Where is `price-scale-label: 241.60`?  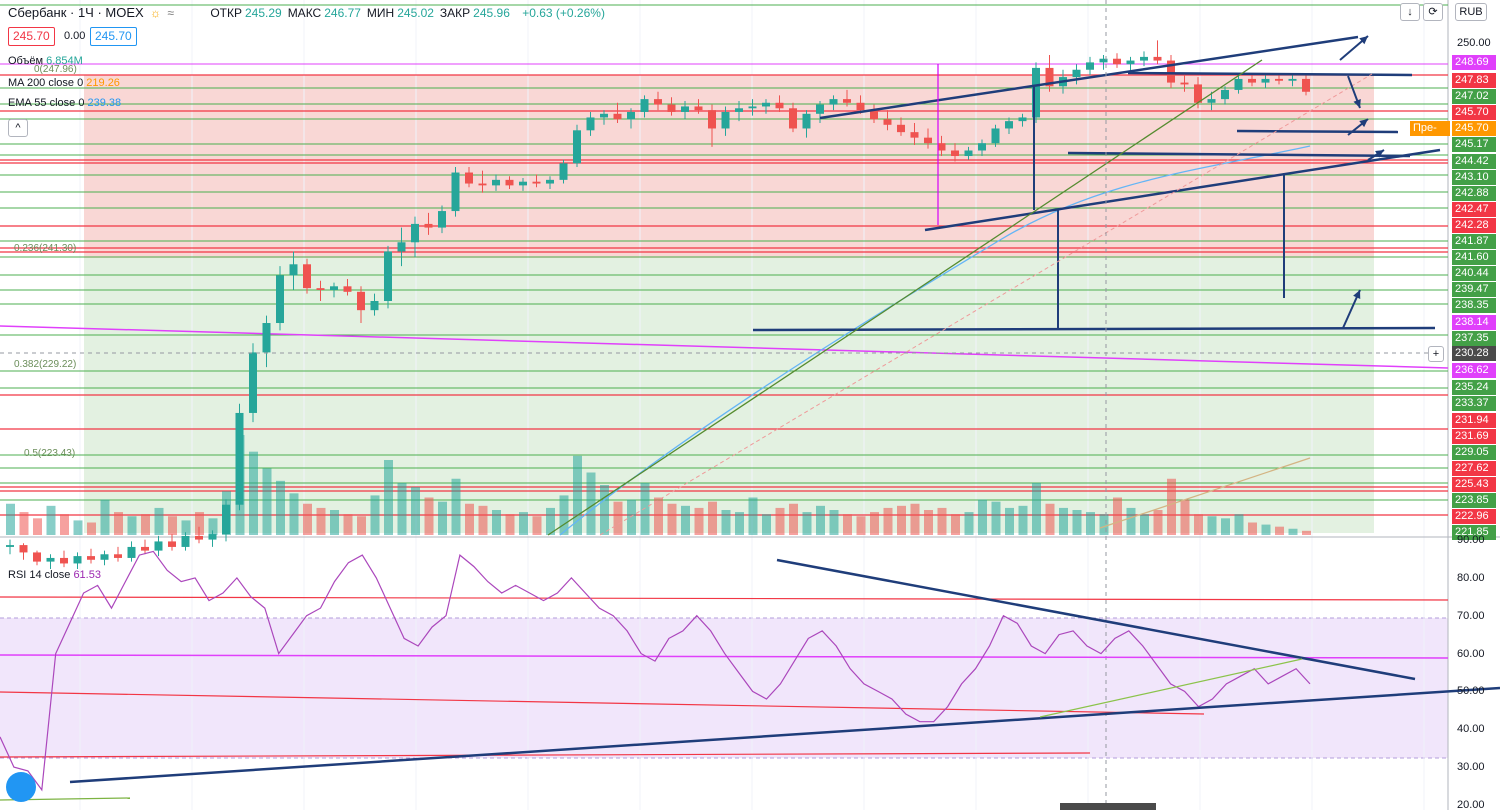
price-scale-label: 241.60 is located at coordinates (1474, 257).